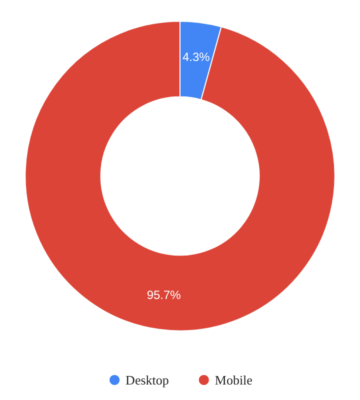 The height and width of the screenshot is (400, 360). What do you see at coordinates (164, 295) in the screenshot?
I see `data-label: 95.7%` at bounding box center [164, 295].